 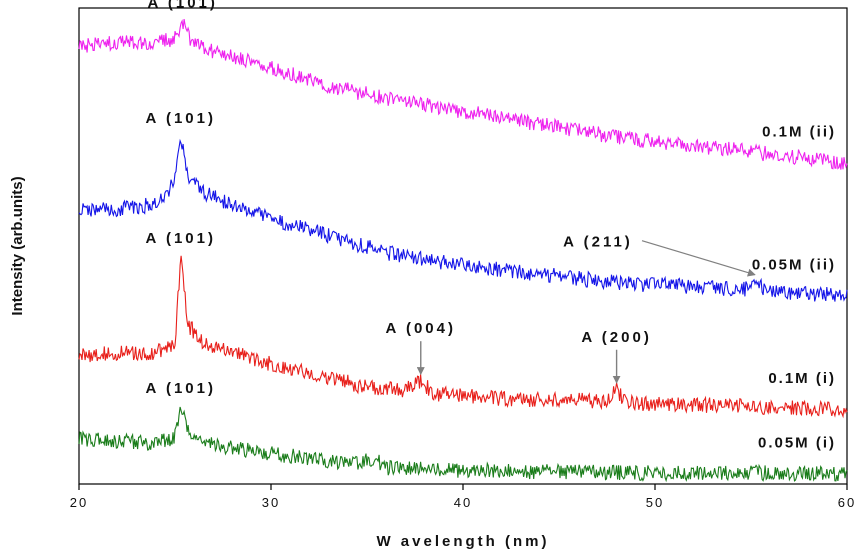 I want to click on peak-label: A (004), so click(x=421, y=328).